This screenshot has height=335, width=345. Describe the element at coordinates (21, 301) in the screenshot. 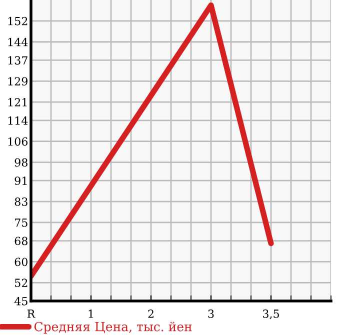

I see `y-tick-label: 45` at that location.